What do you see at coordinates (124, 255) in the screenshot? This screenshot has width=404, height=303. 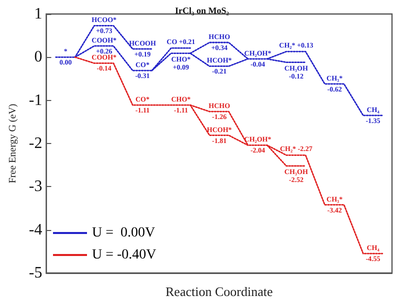 I see `legend-label: U = -0.40V` at bounding box center [124, 255].